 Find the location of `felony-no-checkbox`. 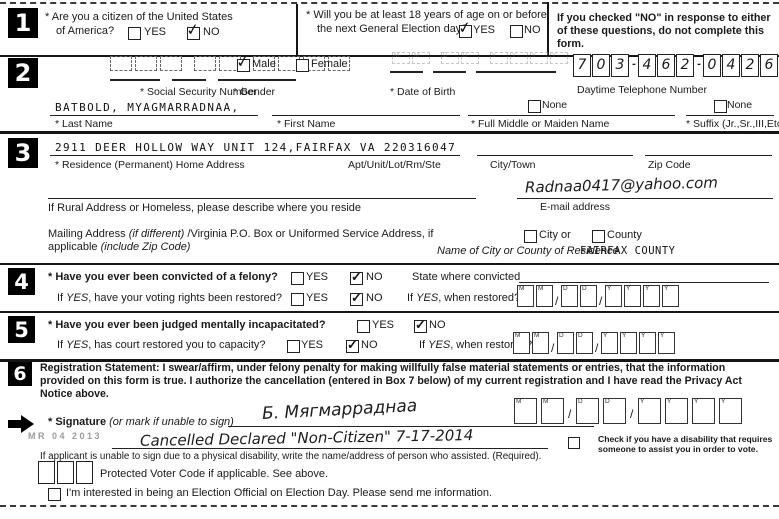

felony-no-checkbox is located at coordinates (356, 277).